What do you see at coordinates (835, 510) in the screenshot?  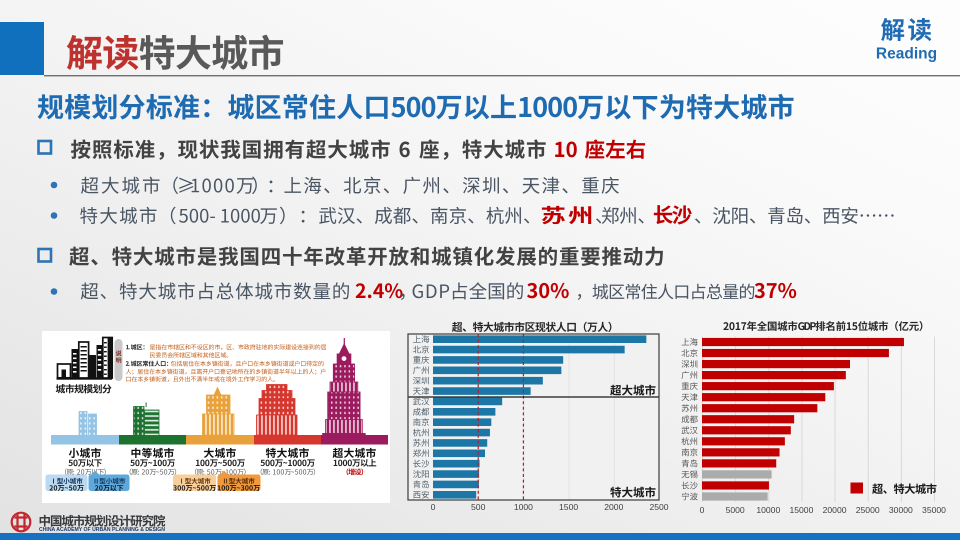 I see `svg-text: 20000` at bounding box center [835, 510].